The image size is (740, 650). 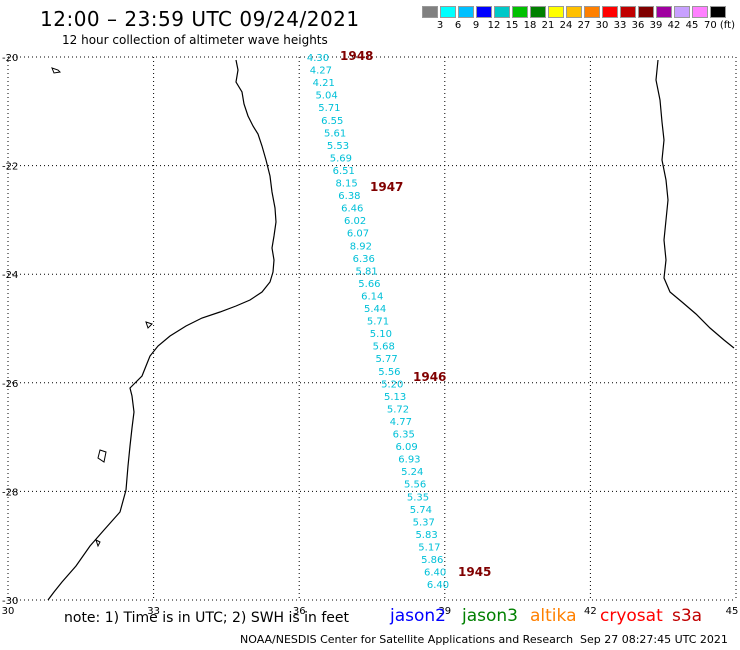 What do you see at coordinates (332, 121) in the screenshot?
I see `swh-value: 6.55` at bounding box center [332, 121].